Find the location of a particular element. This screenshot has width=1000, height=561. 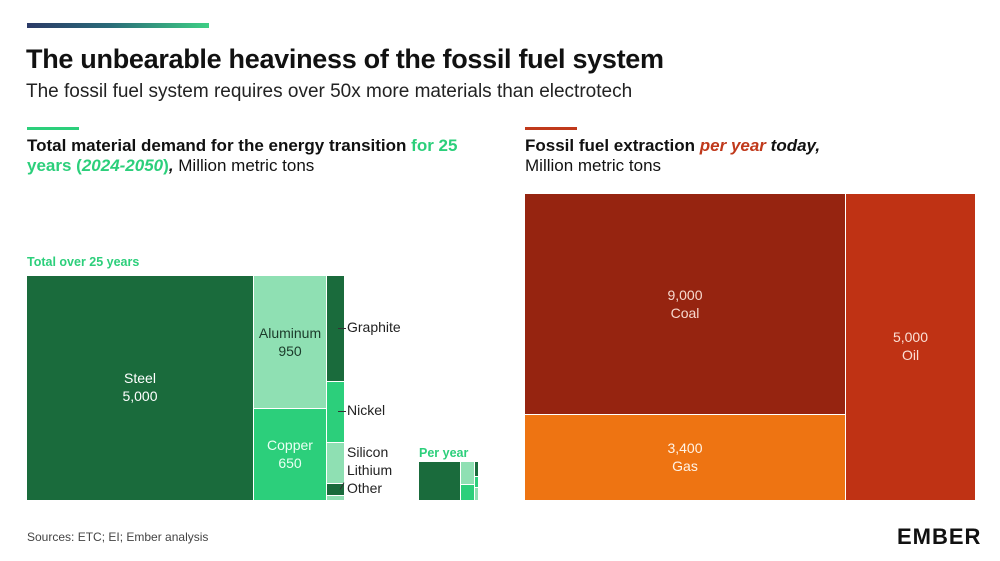

coal-label: 9,000 Coal is located at coordinates (685, 304).